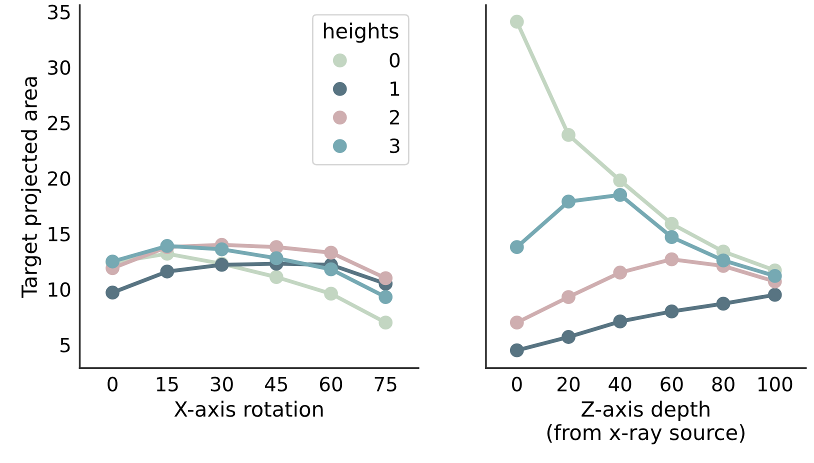  Describe the element at coordinates (385, 384) in the screenshot. I see `x-tick-label: 75` at that location.